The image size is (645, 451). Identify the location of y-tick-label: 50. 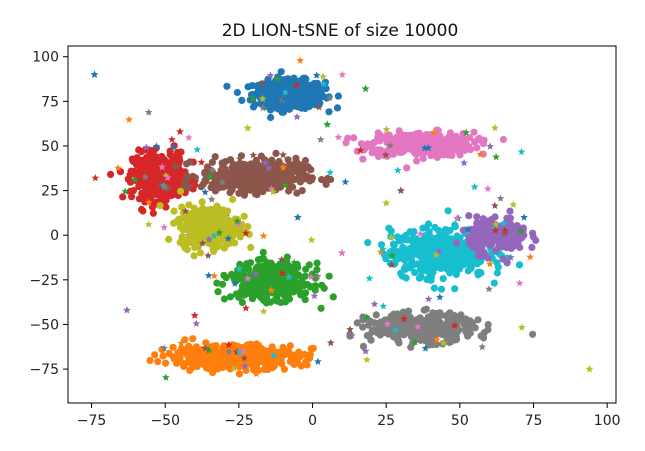
(50, 147).